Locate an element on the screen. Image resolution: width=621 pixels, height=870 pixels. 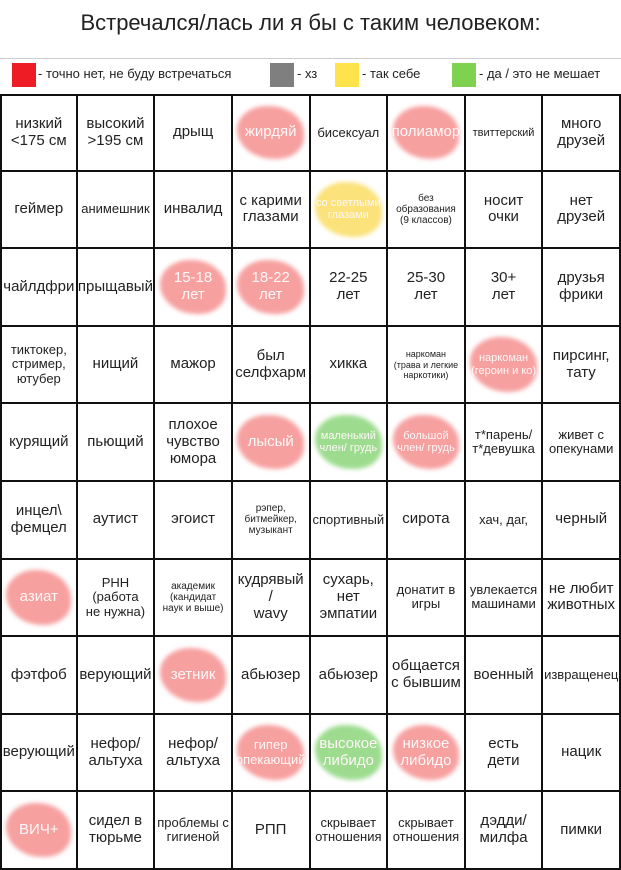
cell-text: со светлыми глазами is located at coordinates (348, 209).